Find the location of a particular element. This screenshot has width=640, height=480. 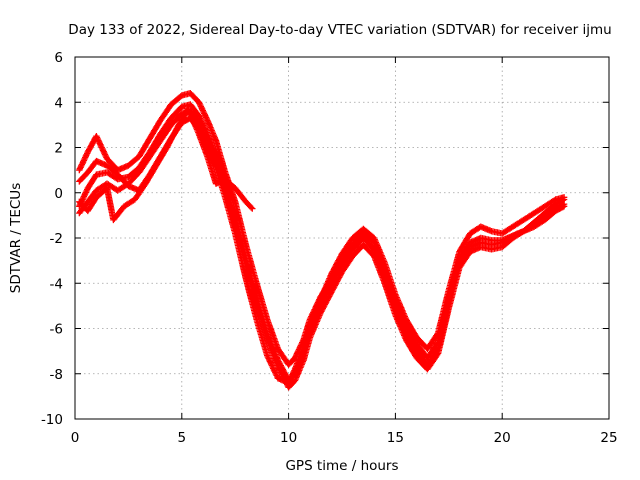

y-axis-label: SDTVAR / TECUs is located at coordinates (16, 238).